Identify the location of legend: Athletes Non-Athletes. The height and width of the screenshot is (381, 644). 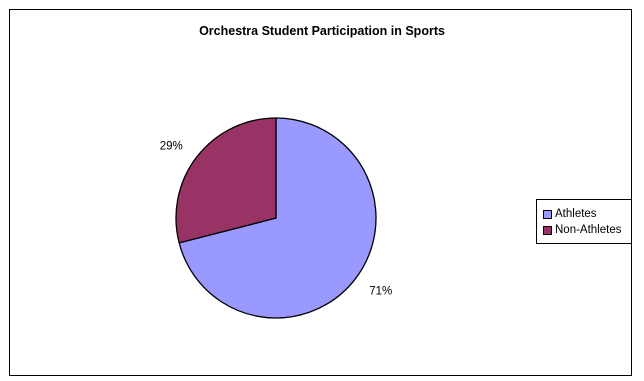
(584, 221).